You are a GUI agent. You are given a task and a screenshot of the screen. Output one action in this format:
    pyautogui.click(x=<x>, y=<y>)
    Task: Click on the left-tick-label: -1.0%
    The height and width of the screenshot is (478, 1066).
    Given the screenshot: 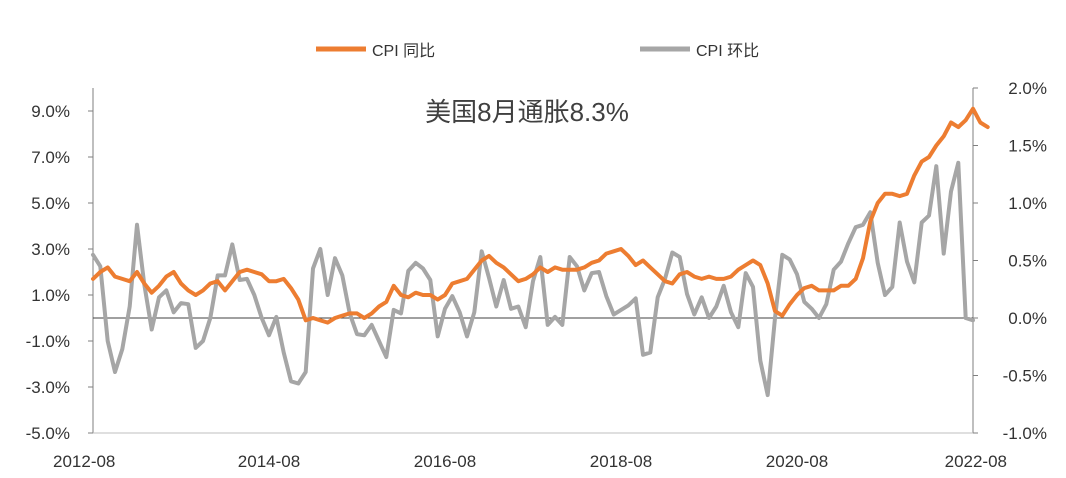 What is the action you would take?
    pyautogui.click(x=48, y=341)
    